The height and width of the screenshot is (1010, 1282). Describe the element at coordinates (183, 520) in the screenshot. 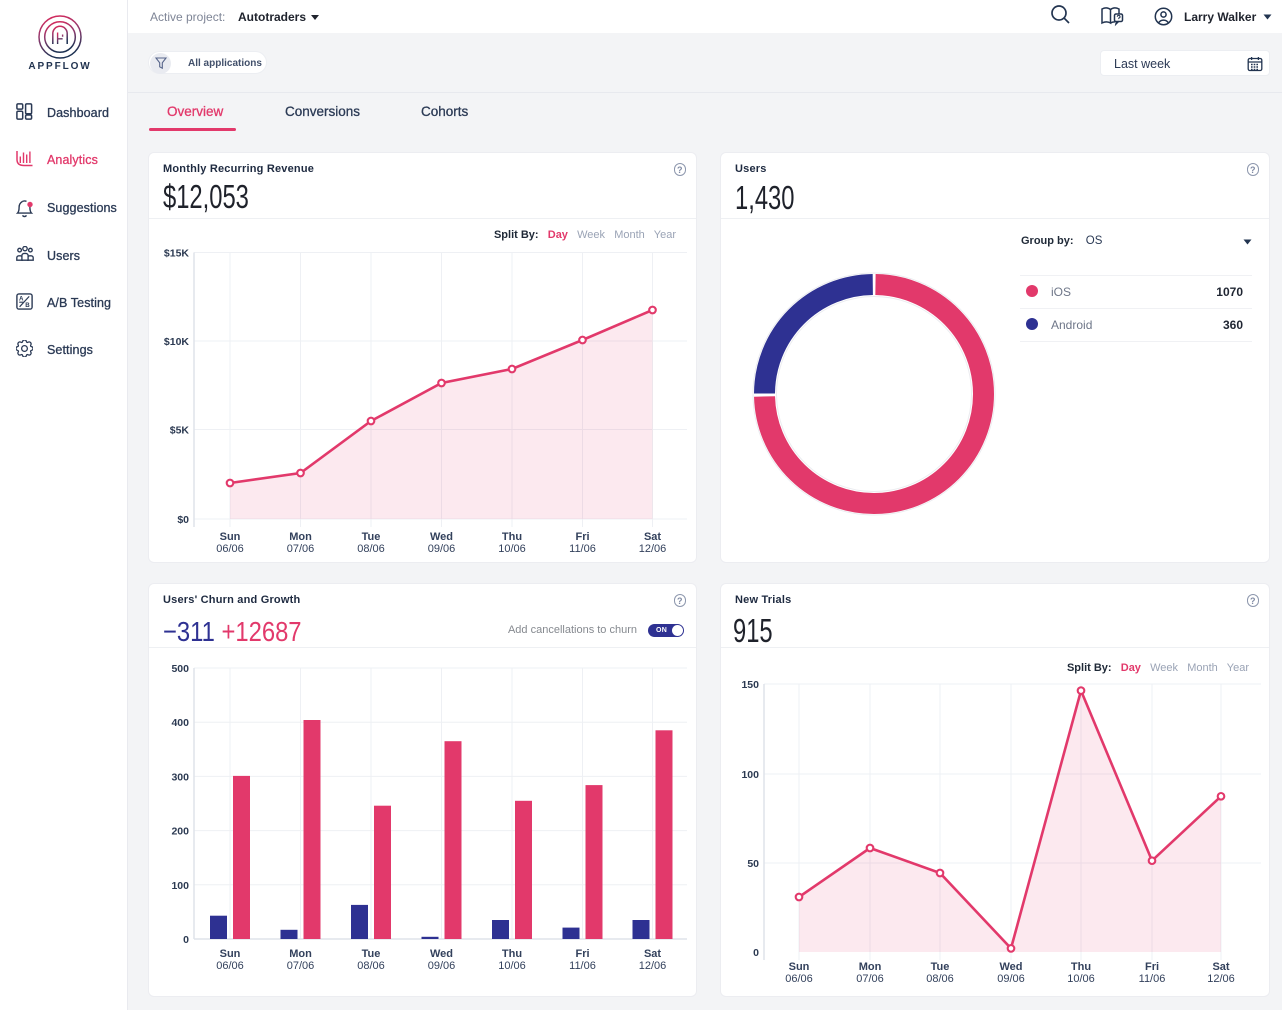

I see `svg-text: $0` at that location.